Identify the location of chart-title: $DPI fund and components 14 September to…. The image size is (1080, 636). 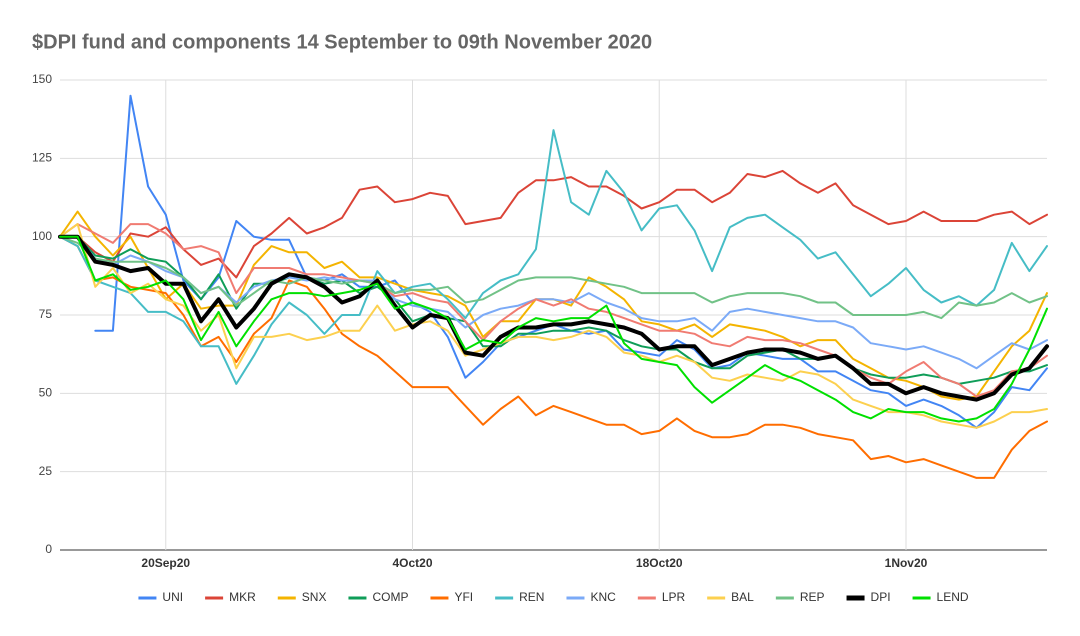
(342, 42).